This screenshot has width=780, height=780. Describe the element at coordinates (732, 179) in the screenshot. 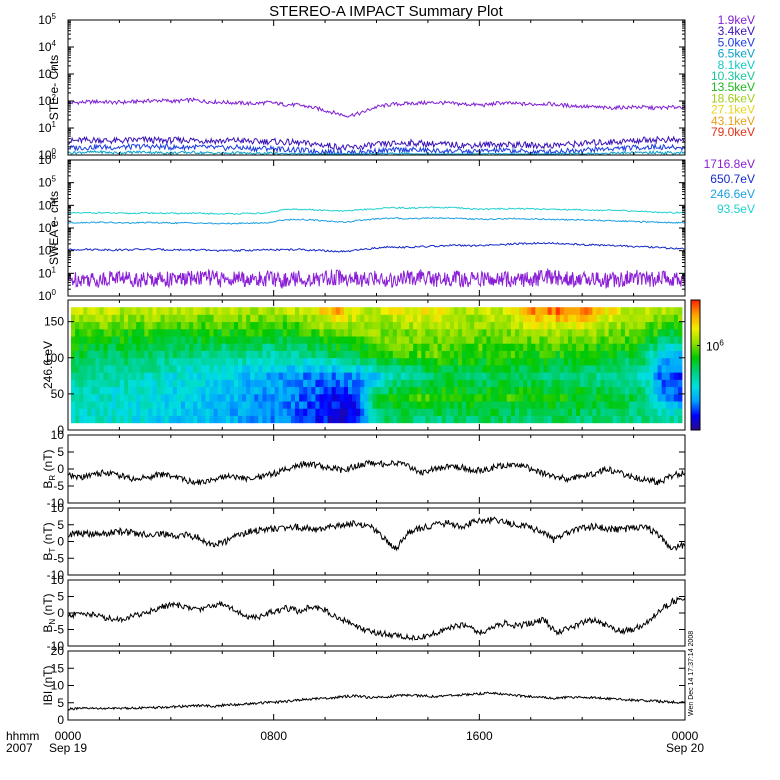

I see `legend-650.7eV: 650.7eV` at that location.